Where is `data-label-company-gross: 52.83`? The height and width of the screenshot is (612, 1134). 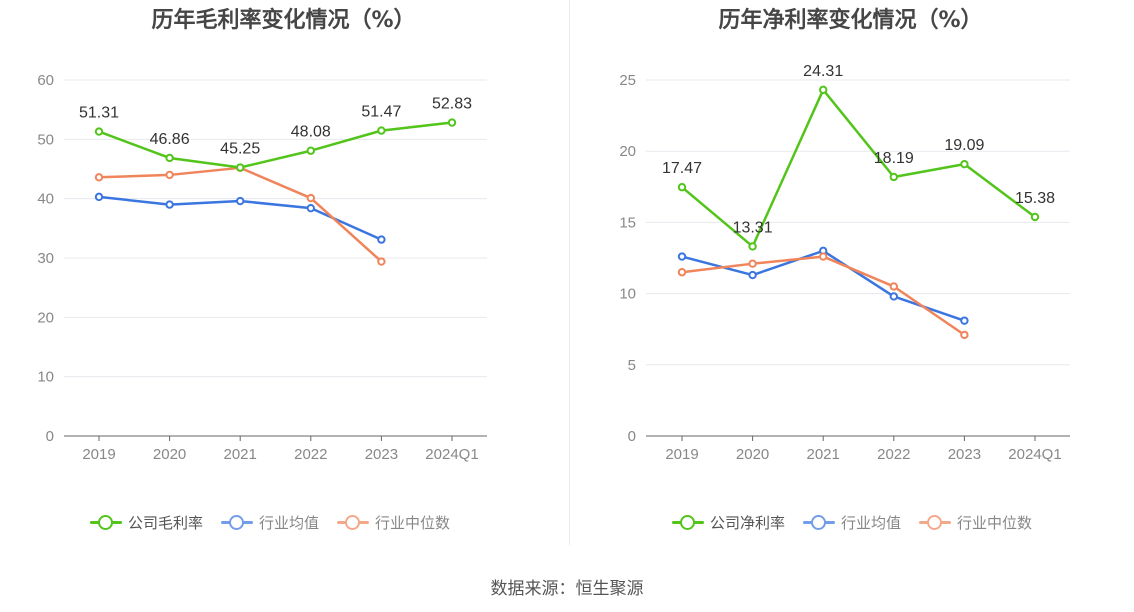 data-label-company-gross: 52.83 is located at coordinates (452, 104).